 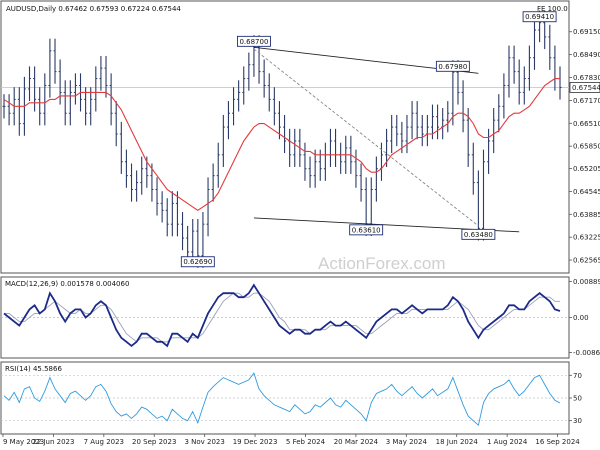 I want to click on price-ytick-label: 0.65205, so click(x=586, y=169).